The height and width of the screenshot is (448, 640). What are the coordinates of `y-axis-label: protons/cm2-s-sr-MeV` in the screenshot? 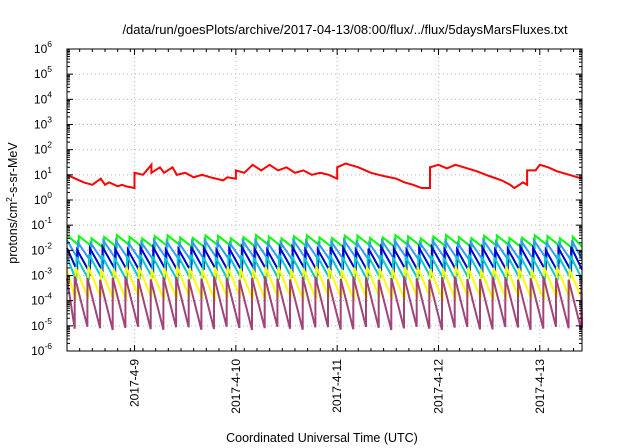 It's located at (12, 203).